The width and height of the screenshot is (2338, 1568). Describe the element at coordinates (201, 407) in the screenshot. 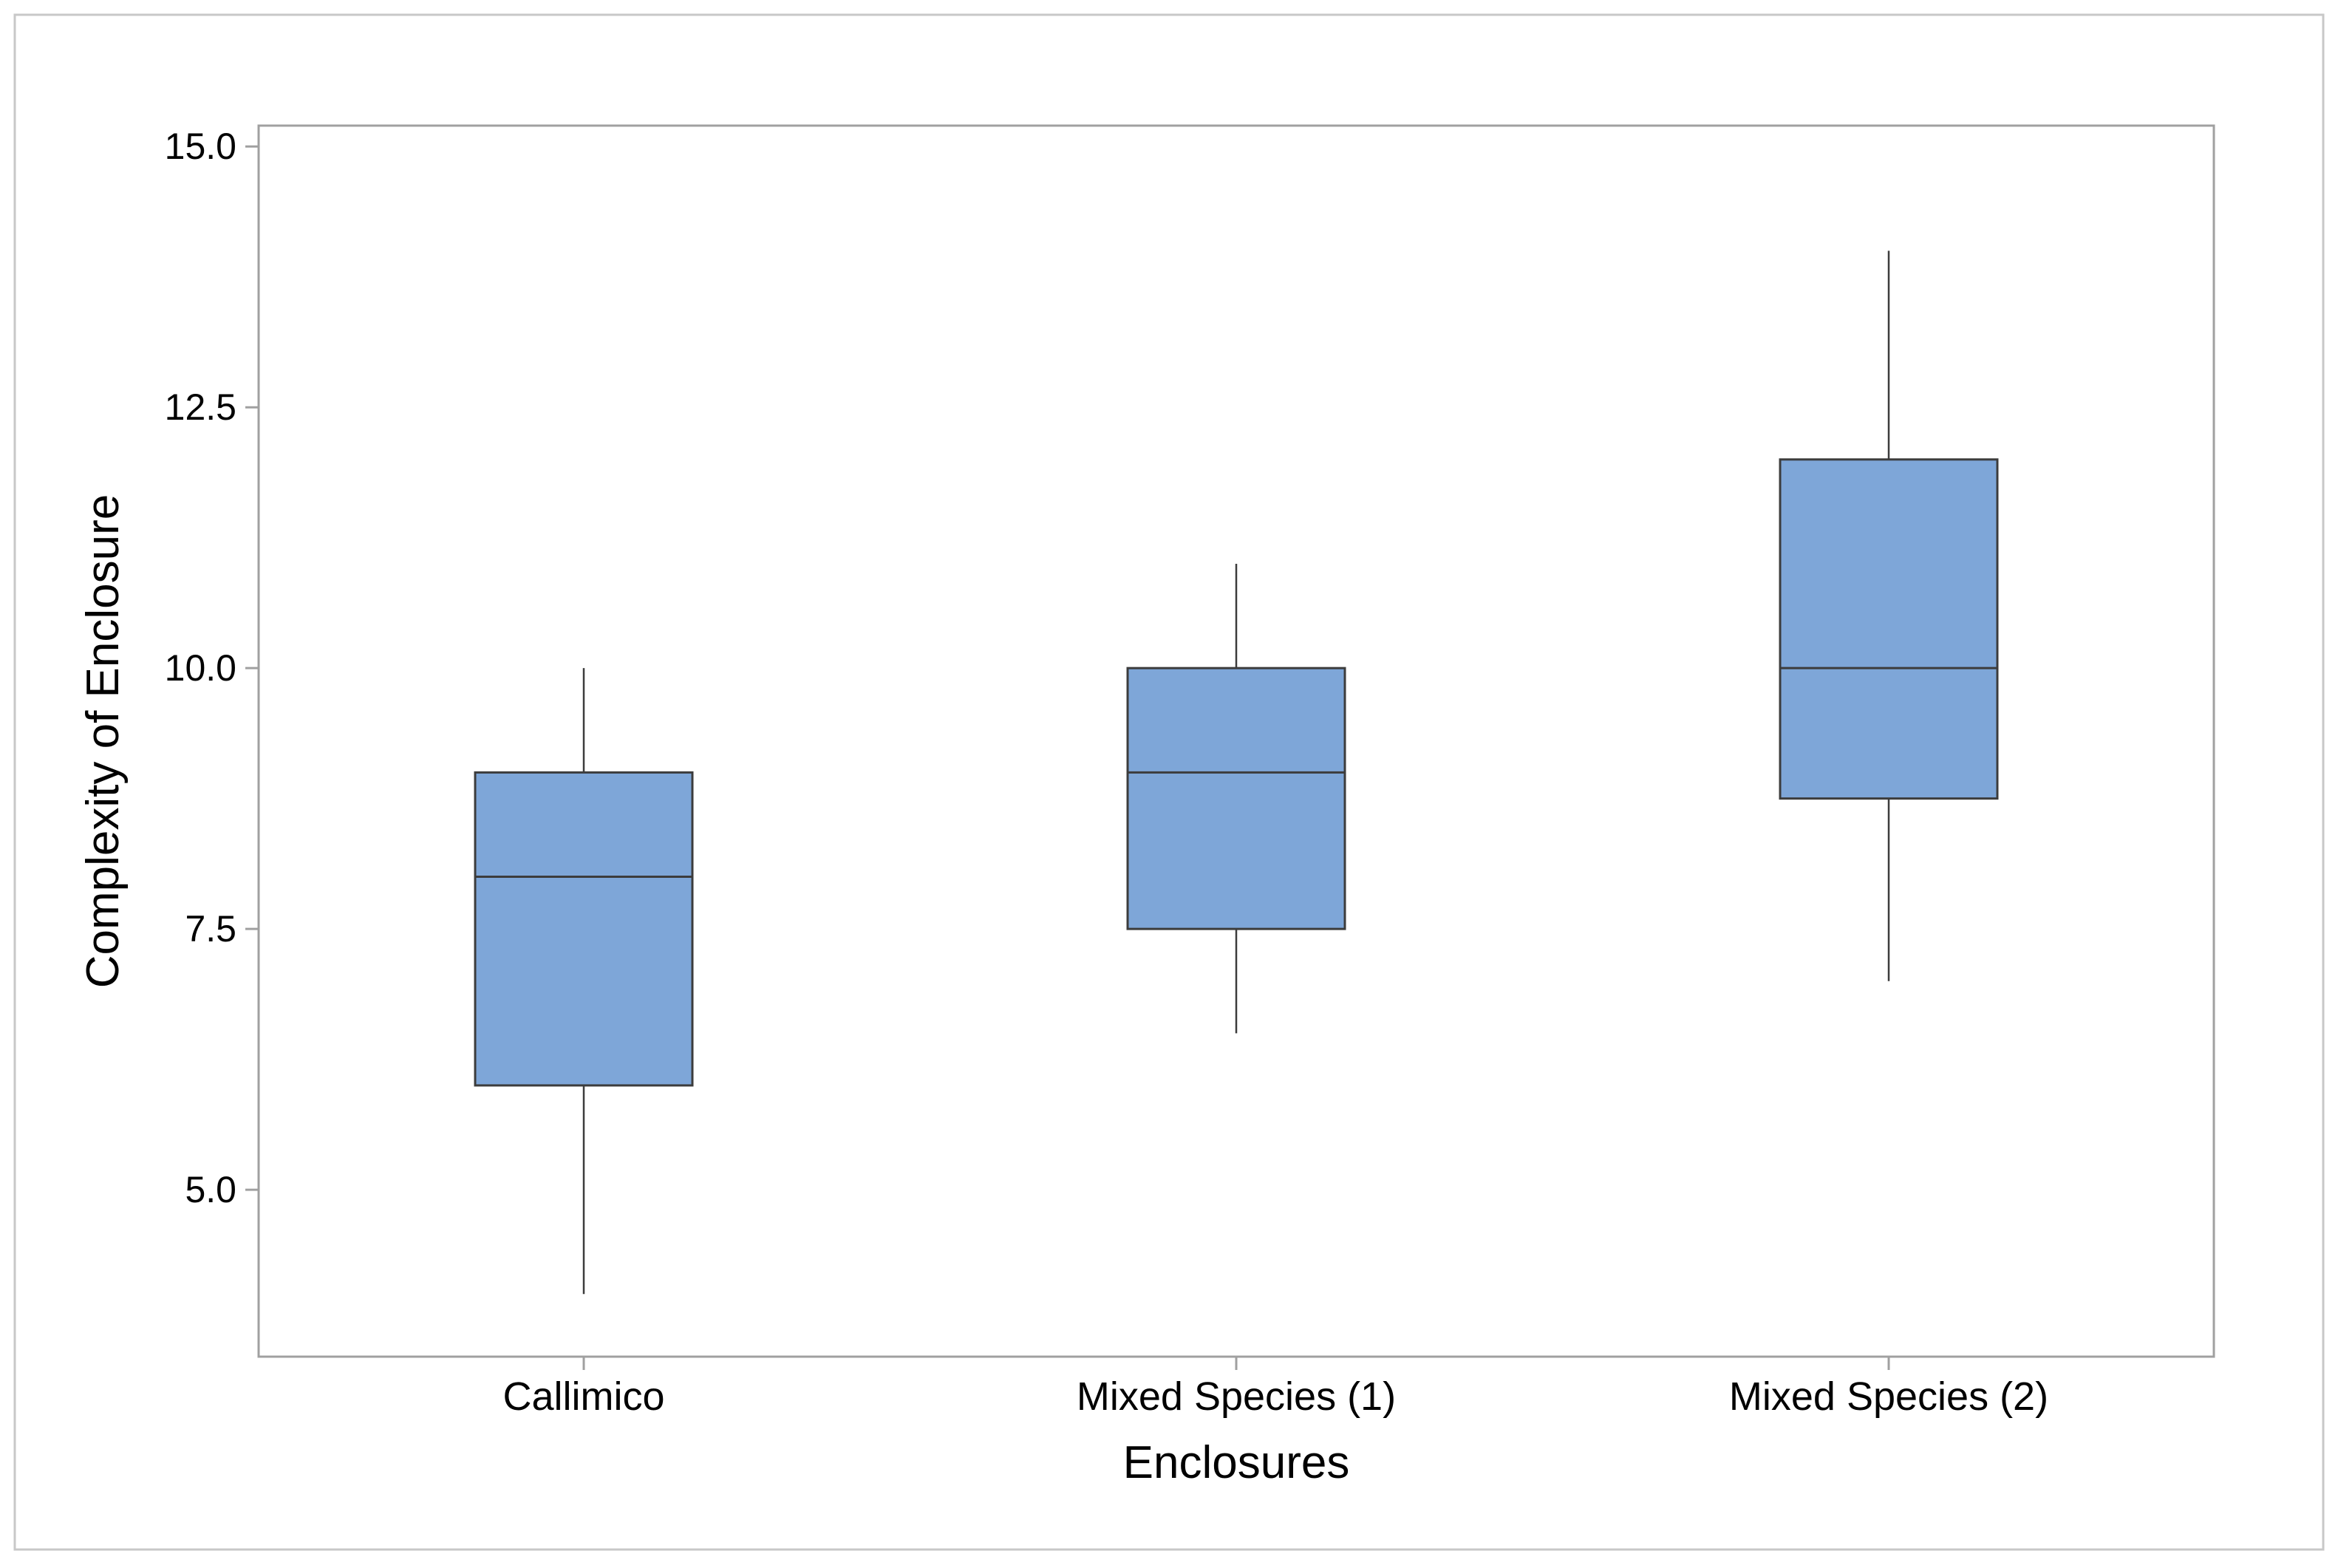

I see `y-tick-label: 12.5` at that location.